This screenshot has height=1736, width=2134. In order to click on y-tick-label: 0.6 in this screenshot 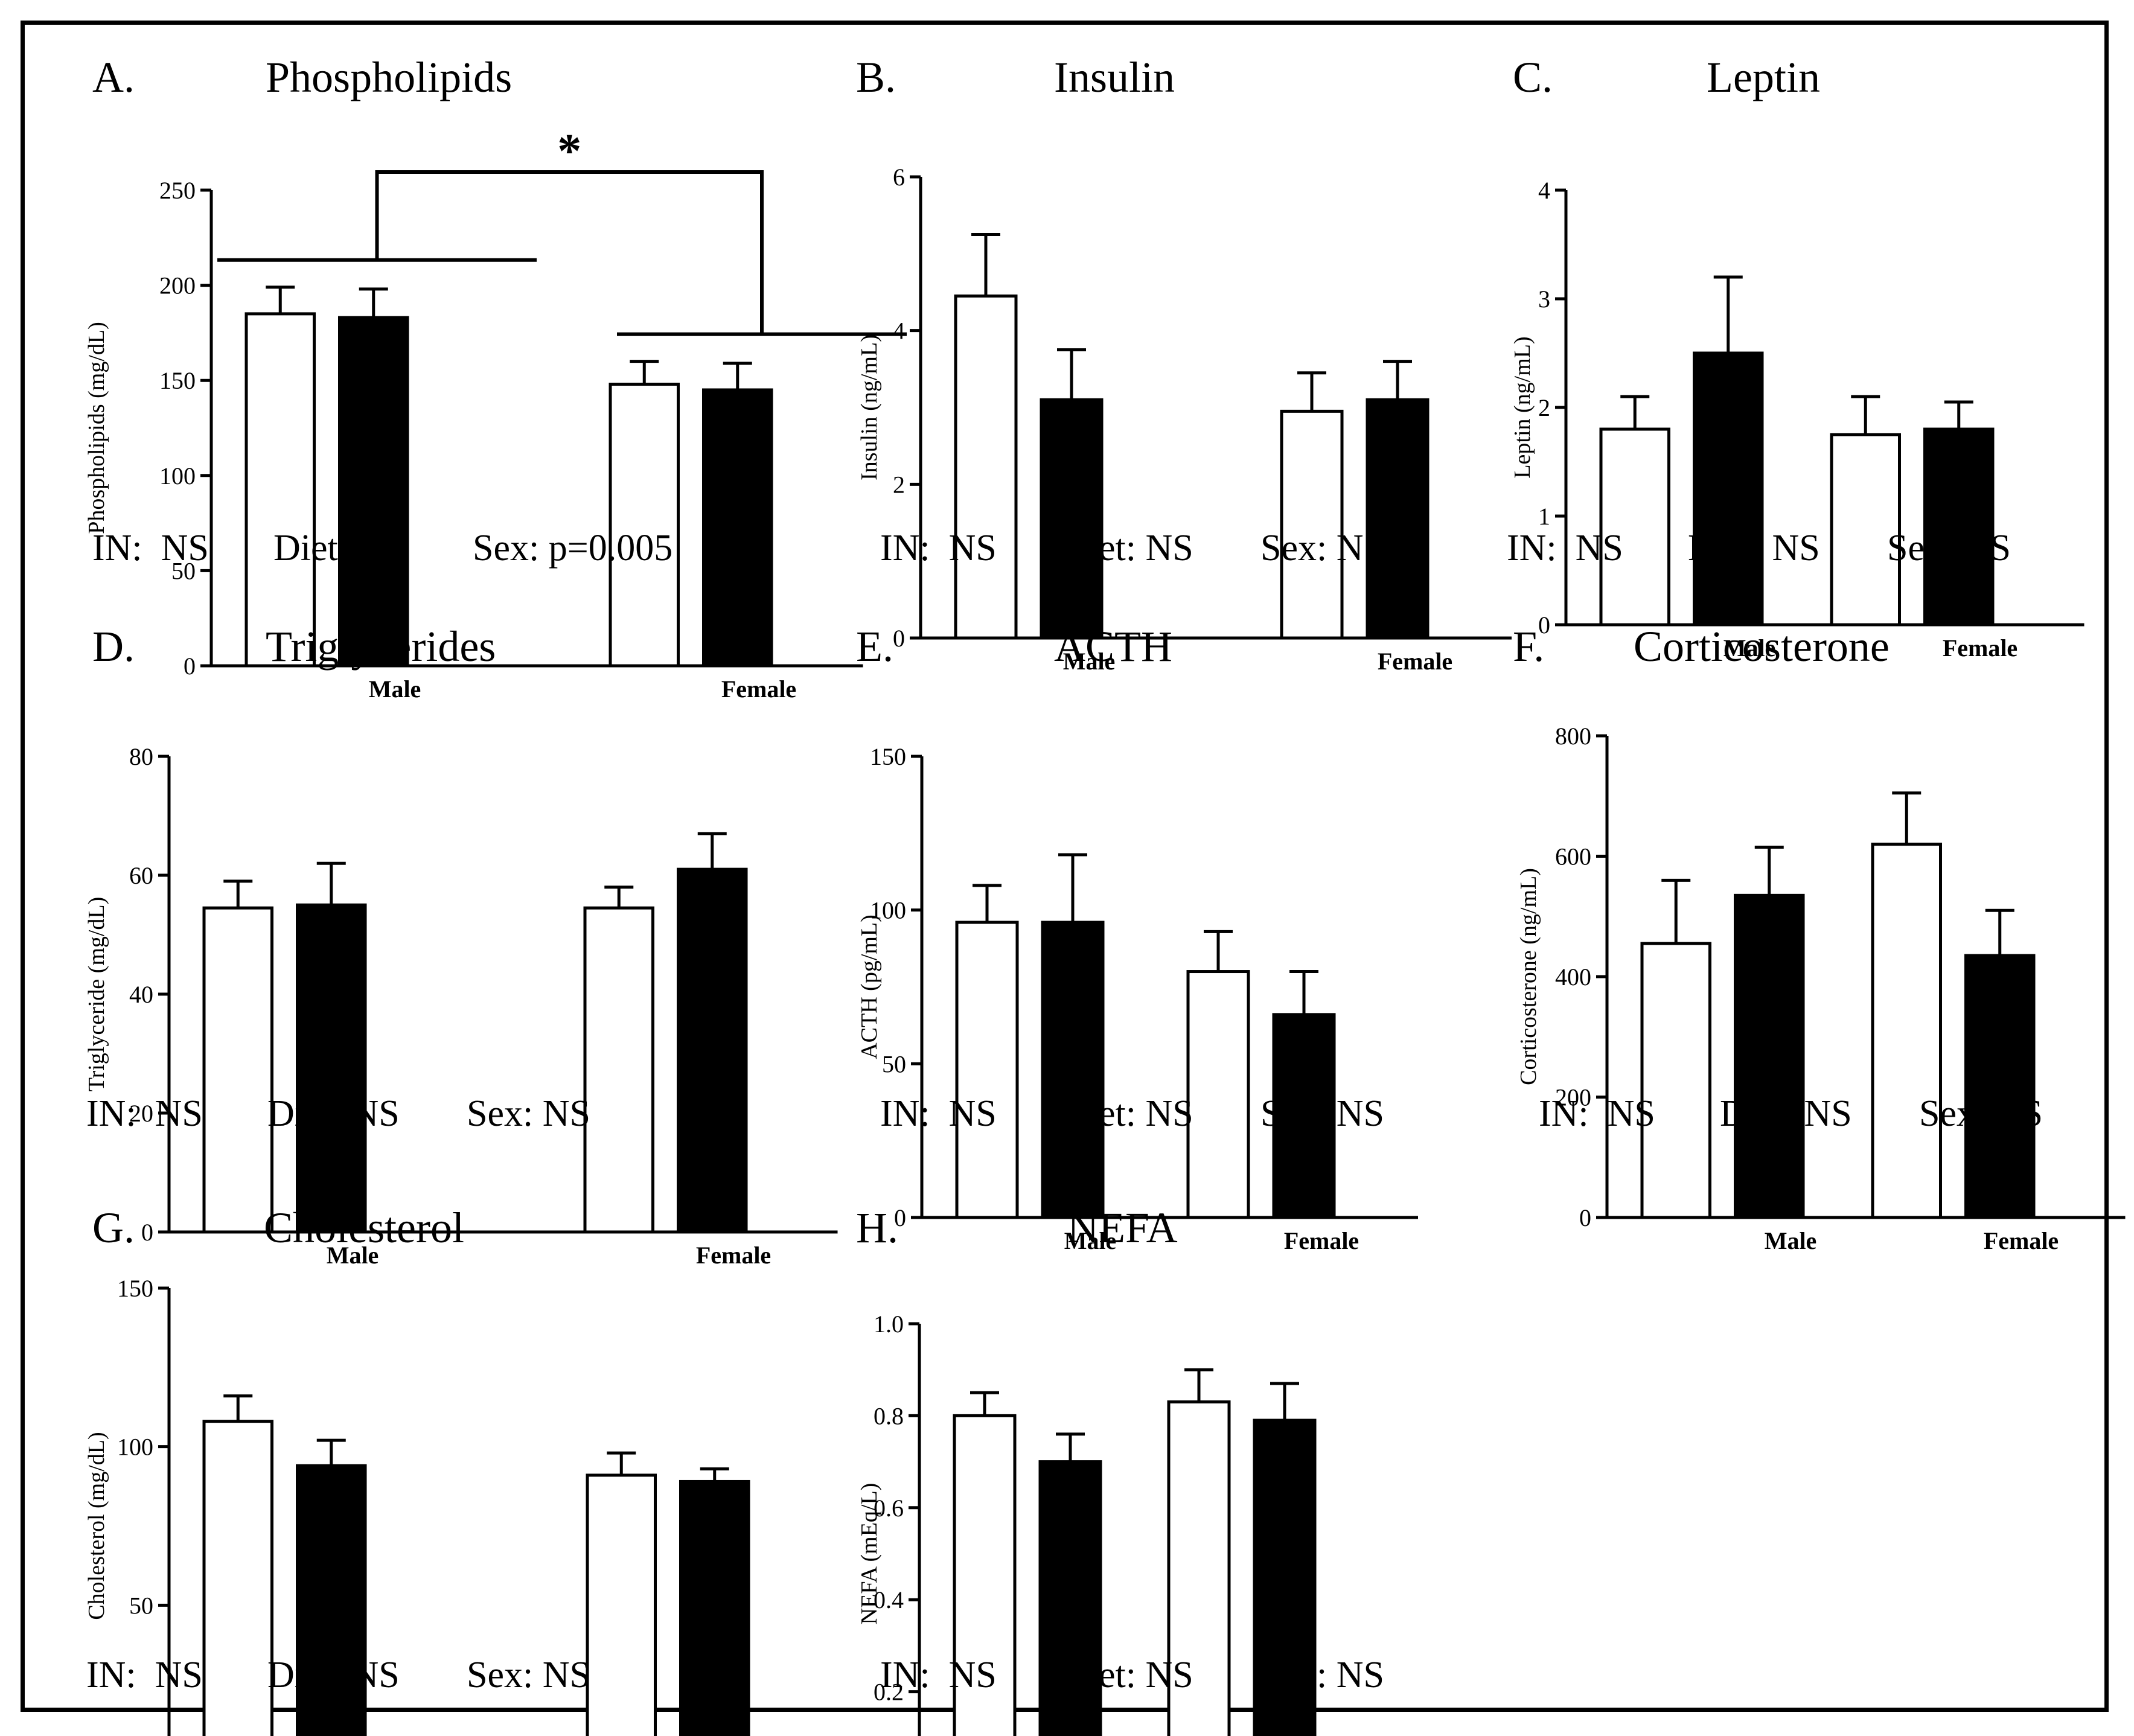, I will do `click(889, 1508)`.